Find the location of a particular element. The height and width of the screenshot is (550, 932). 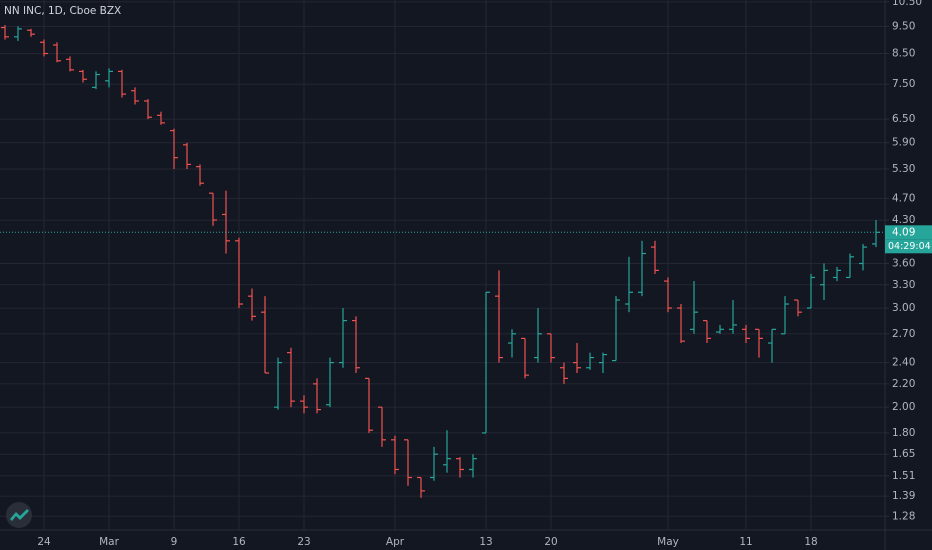

y-tick-label: 6.50 is located at coordinates (903, 119).